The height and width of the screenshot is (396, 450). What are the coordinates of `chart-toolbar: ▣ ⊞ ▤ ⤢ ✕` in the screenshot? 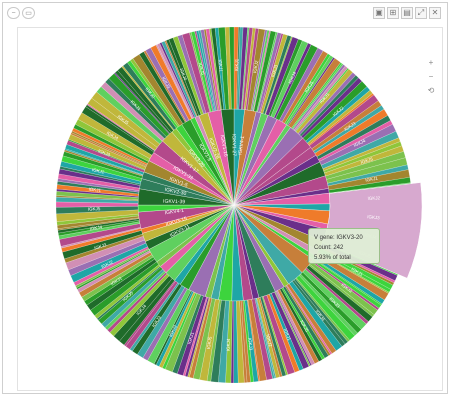 It's located at (407, 13).